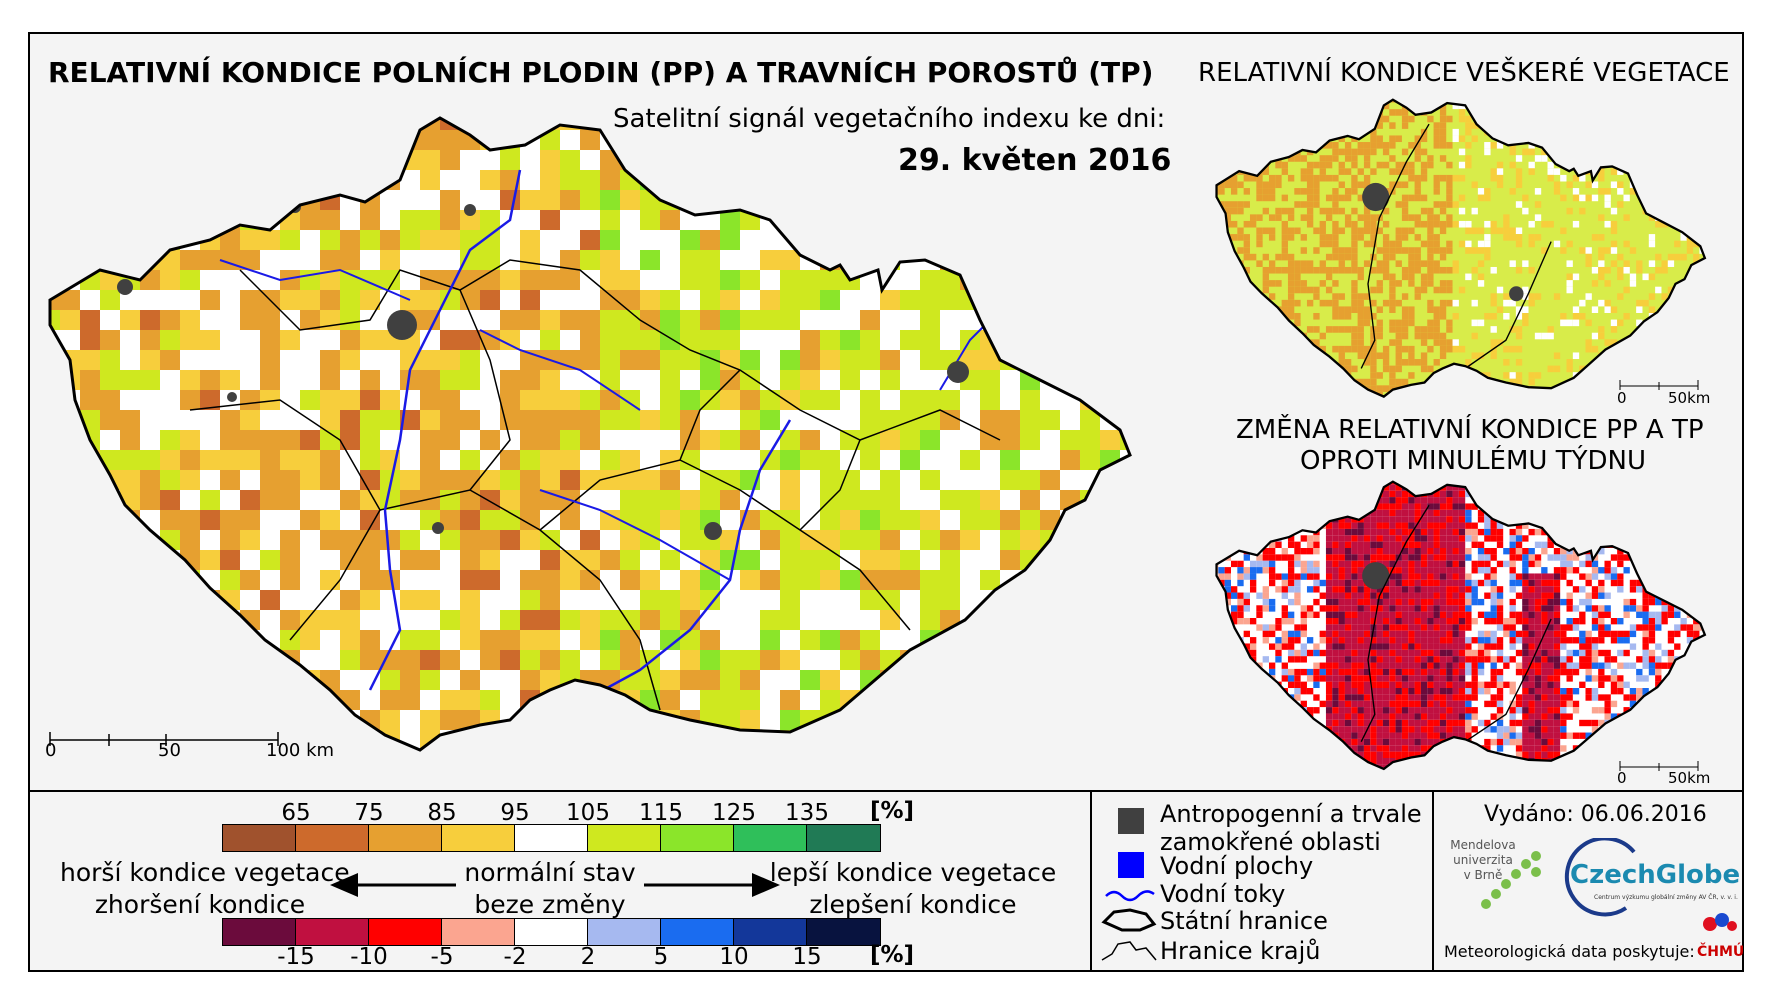  What do you see at coordinates (913, 904) in the screenshot?
I see `improvement-label: zlepšení kondice` at bounding box center [913, 904].